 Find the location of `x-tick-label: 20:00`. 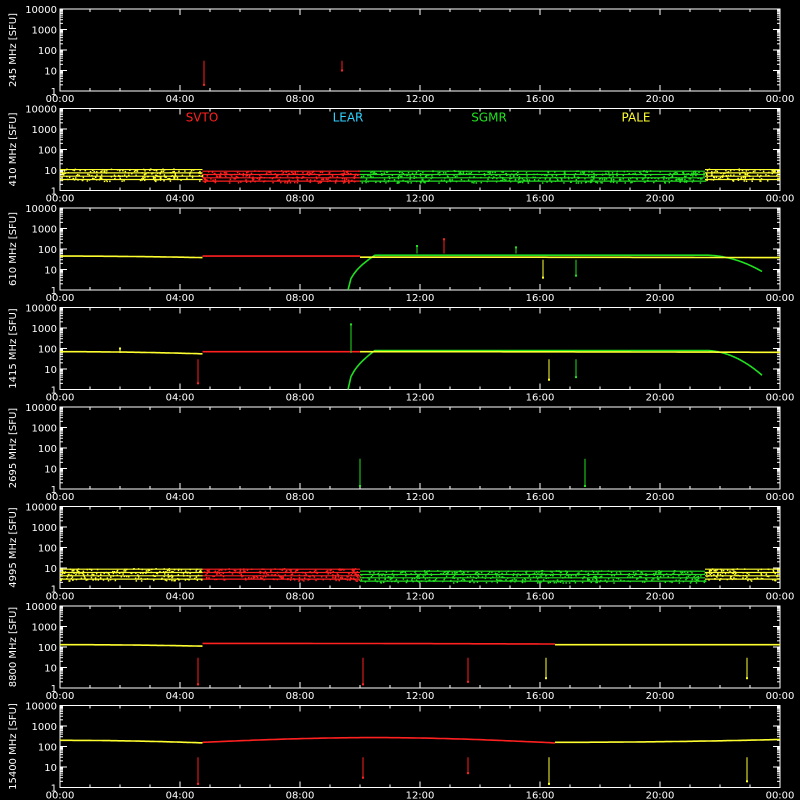

x-tick-label: 20:00 is located at coordinates (660, 398).